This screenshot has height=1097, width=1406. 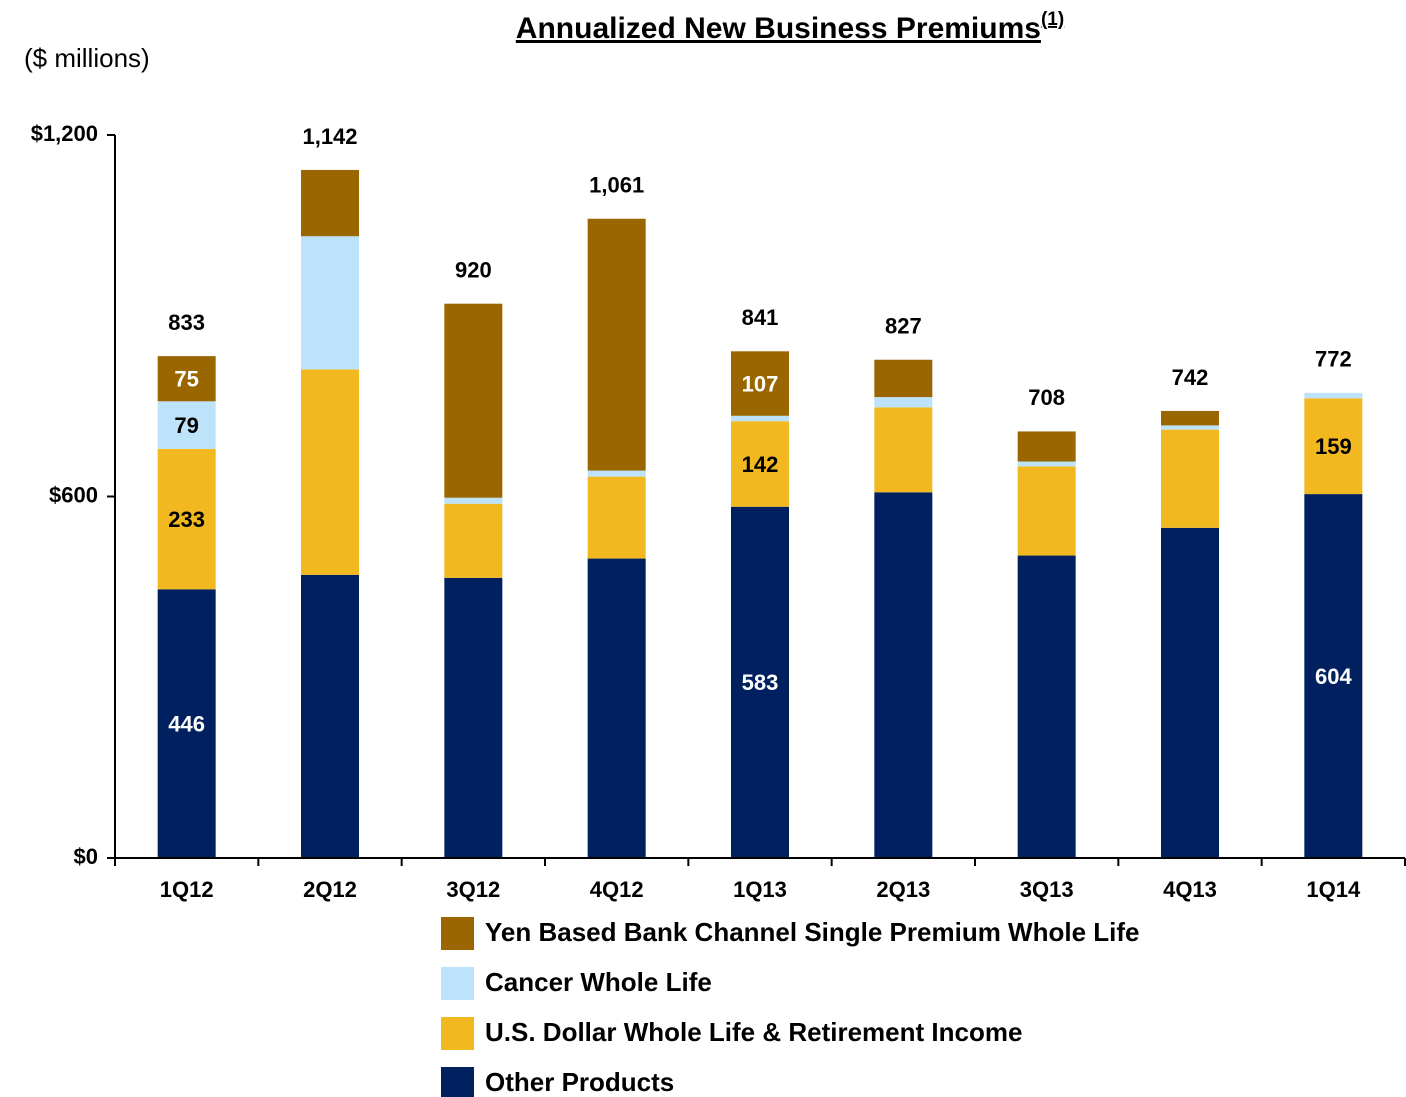 What do you see at coordinates (617, 889) in the screenshot?
I see `x-tick-label: 4Q12` at bounding box center [617, 889].